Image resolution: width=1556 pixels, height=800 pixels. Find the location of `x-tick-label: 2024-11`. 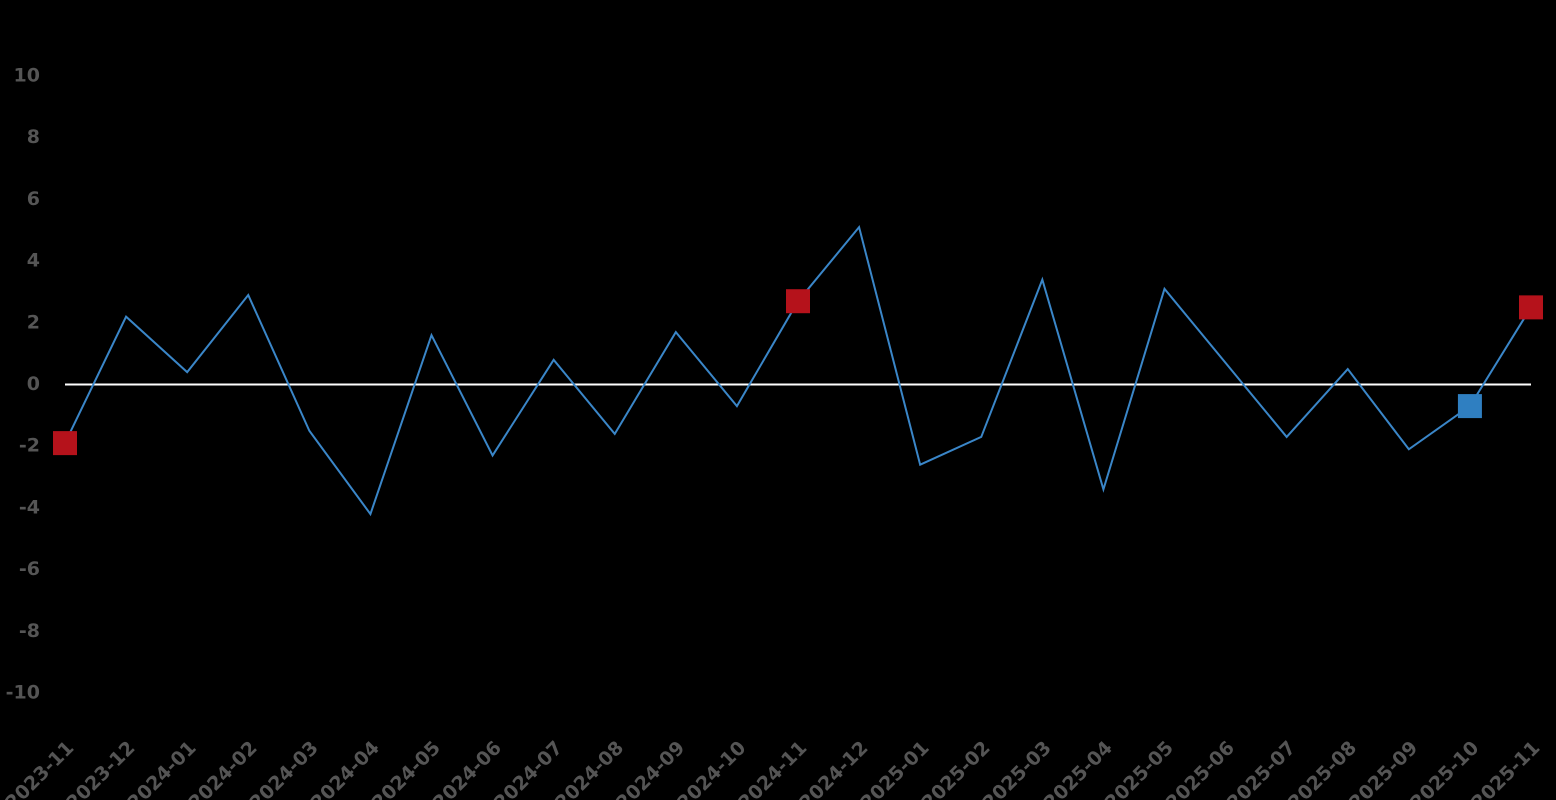

x-tick-label: 2024-11 is located at coordinates (772, 768).